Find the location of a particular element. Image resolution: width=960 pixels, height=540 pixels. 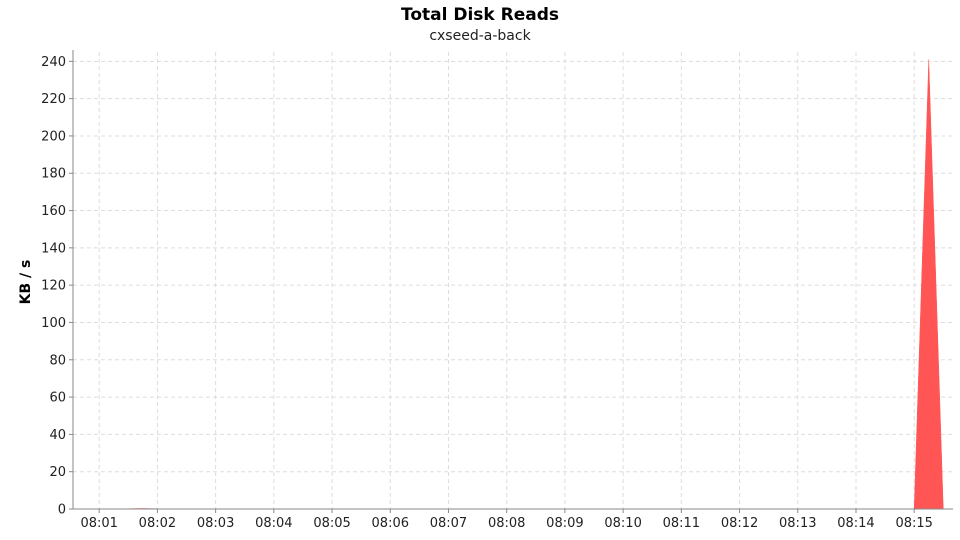

y-tick-label: 120 is located at coordinates (53, 286).